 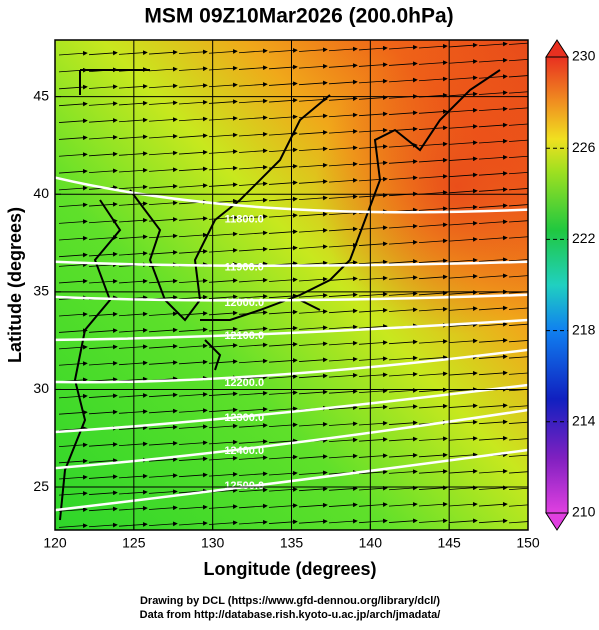 I want to click on contour-label: 12100.0, so click(x=244, y=336).